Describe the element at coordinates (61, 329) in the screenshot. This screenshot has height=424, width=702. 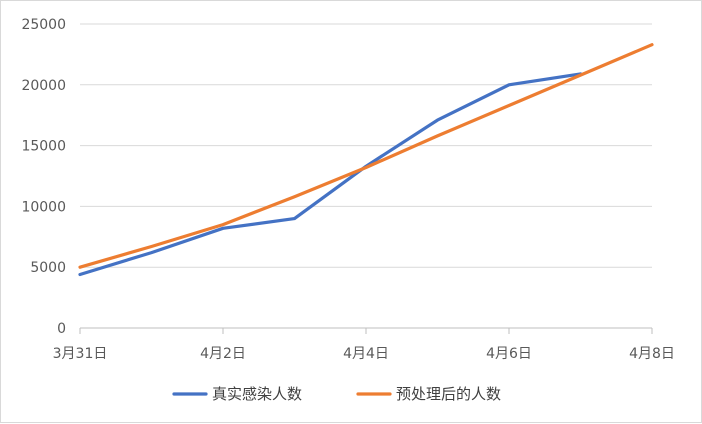
I see `y-tick-label: 0` at that location.